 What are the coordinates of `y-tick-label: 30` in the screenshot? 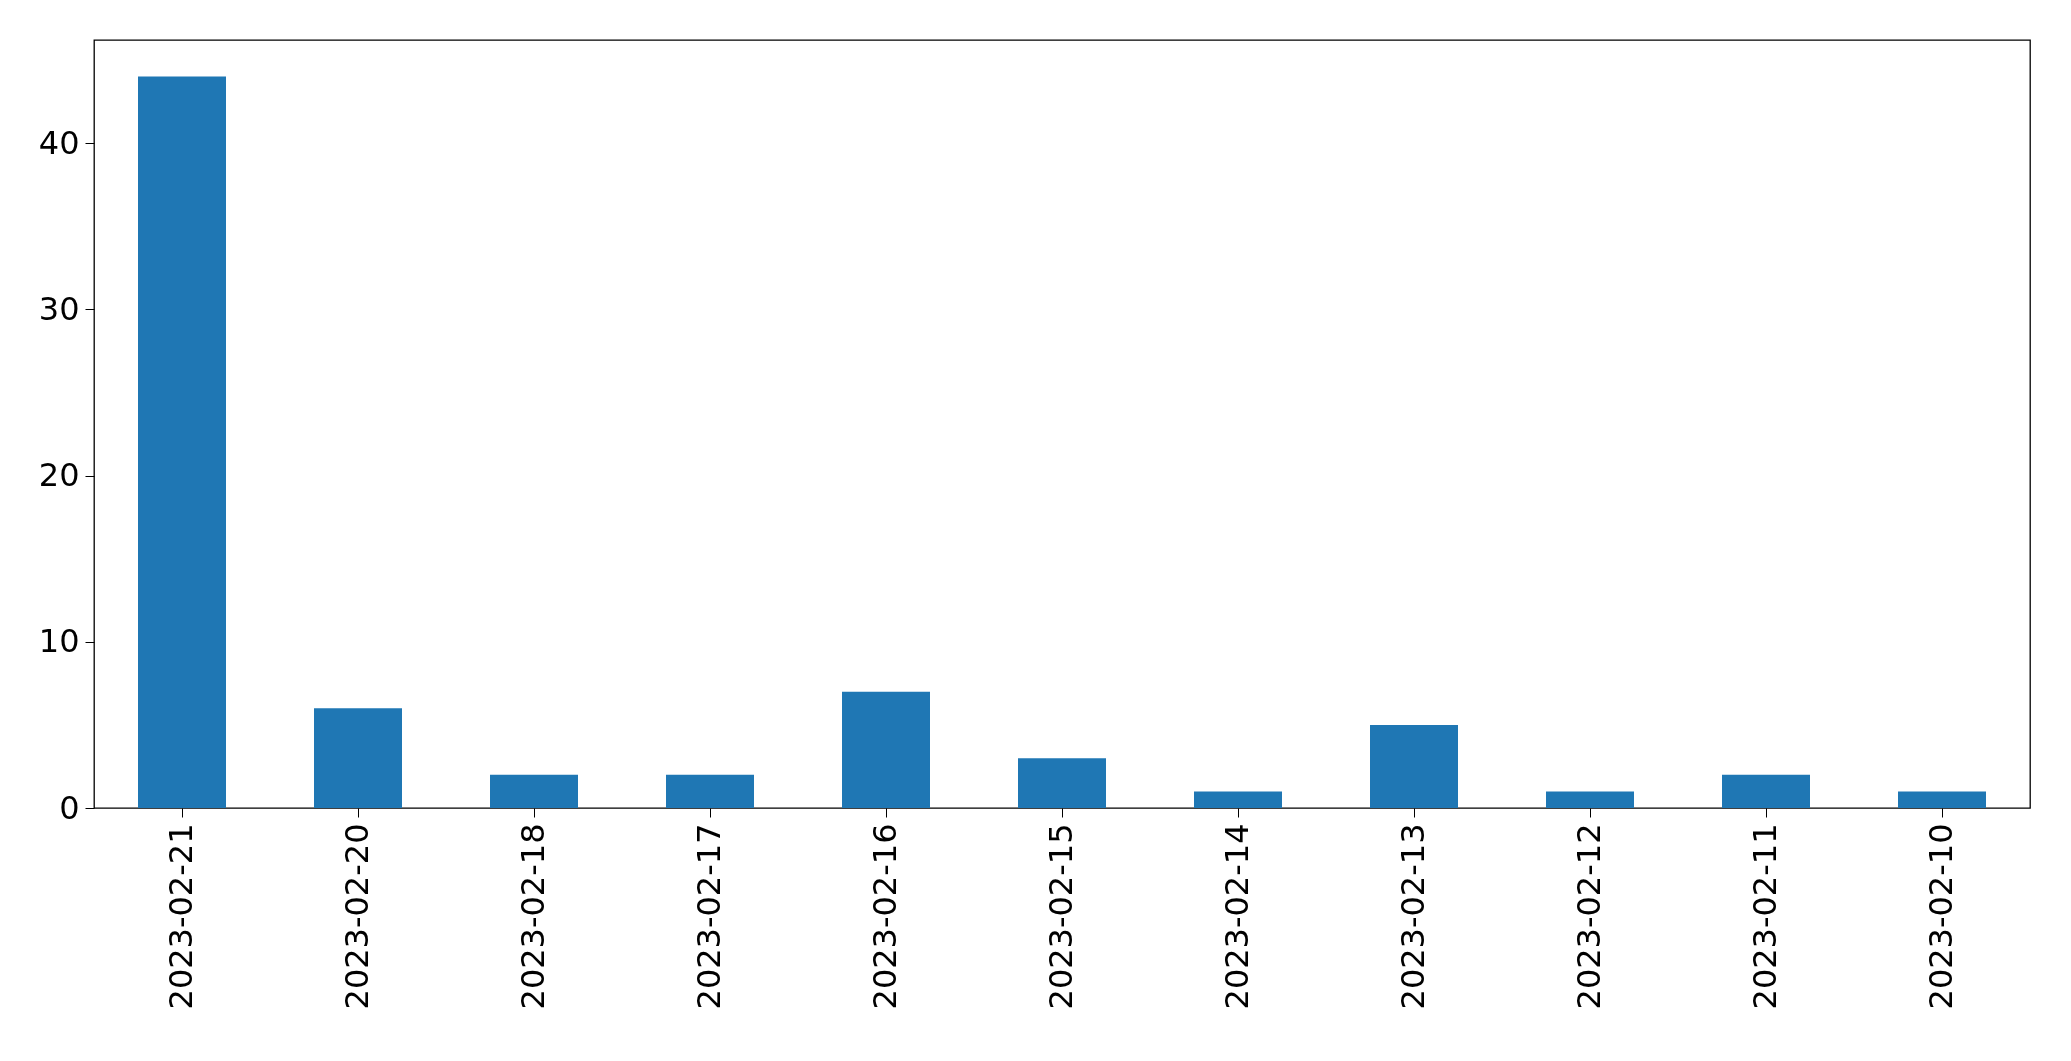 It's located at (59, 308).